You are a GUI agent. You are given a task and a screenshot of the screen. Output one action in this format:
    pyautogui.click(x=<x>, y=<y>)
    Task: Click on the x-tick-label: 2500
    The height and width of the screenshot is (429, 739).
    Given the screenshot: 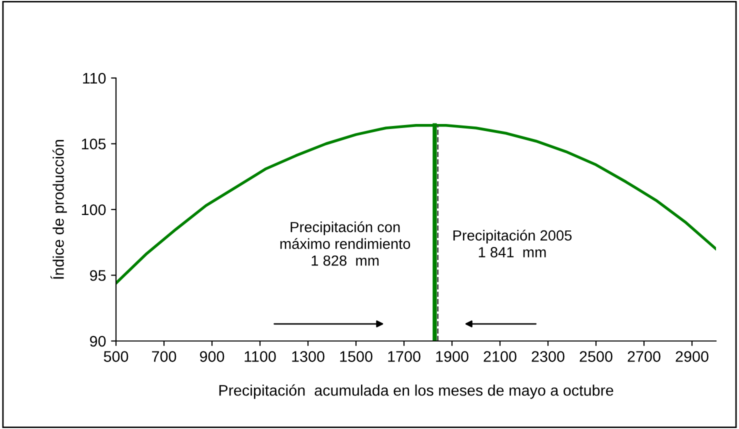 What is the action you would take?
    pyautogui.click(x=596, y=356)
    